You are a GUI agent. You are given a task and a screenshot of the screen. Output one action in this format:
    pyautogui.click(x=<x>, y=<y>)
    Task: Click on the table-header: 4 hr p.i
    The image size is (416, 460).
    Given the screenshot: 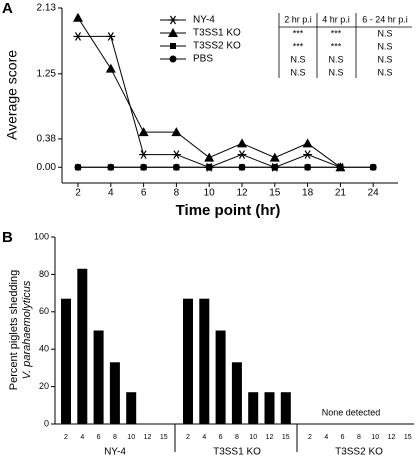 What is the action you would take?
    pyautogui.click(x=336, y=19)
    